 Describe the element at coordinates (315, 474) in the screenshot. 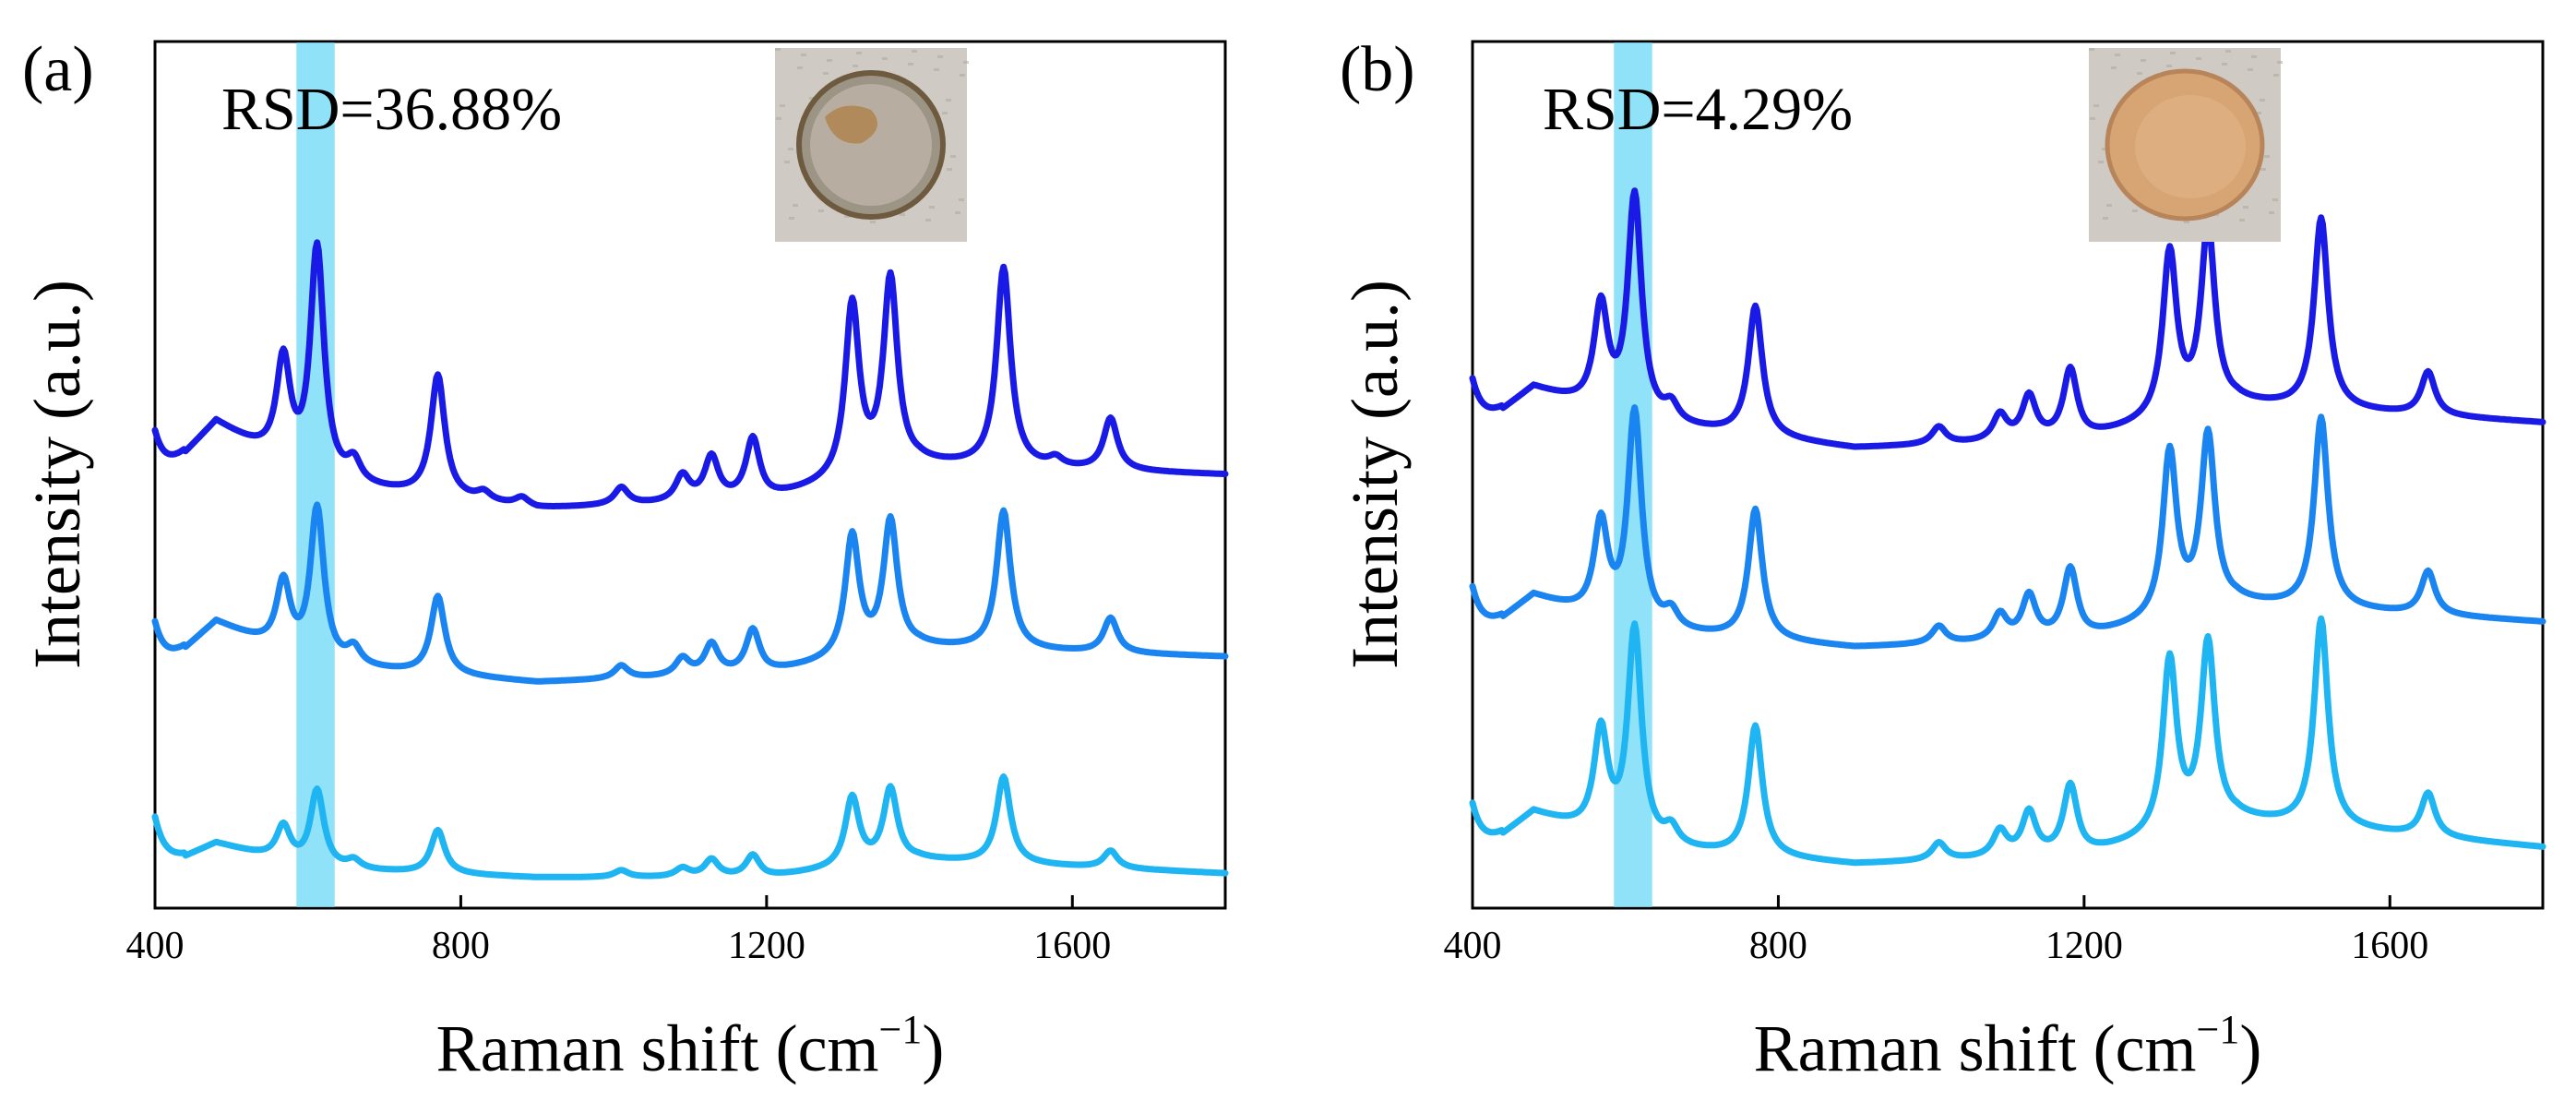

I see `highlight-band` at that location.